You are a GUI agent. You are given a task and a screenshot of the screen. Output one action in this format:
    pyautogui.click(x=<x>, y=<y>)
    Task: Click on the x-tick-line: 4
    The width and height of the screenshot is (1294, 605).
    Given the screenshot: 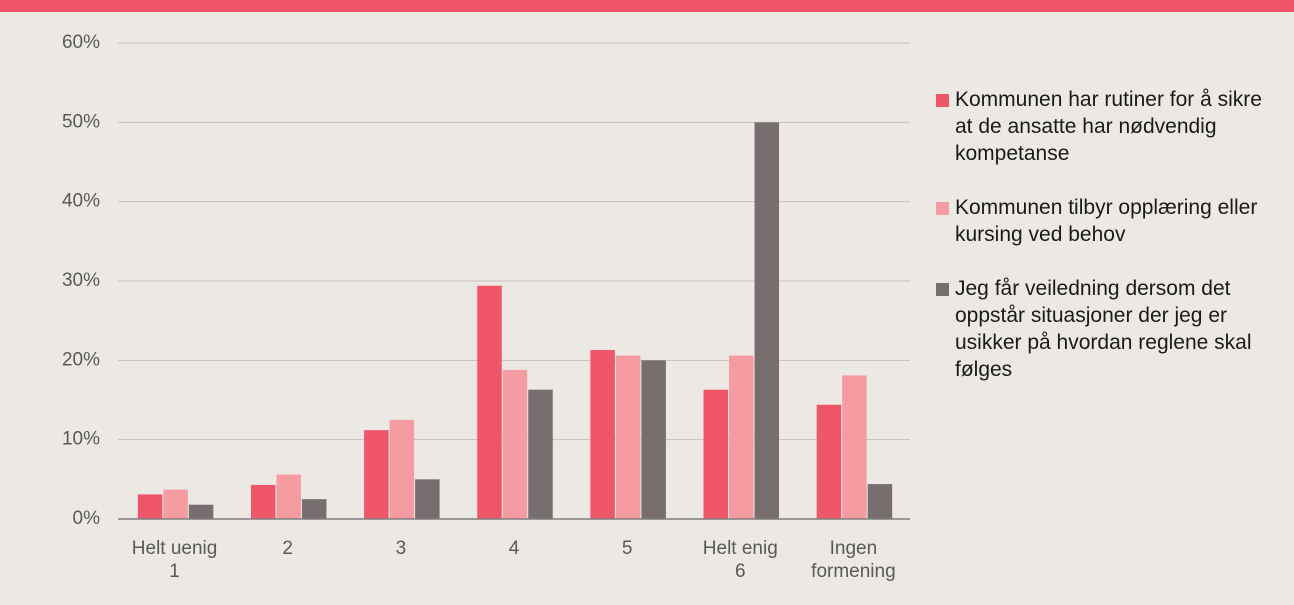 What is the action you would take?
    pyautogui.click(x=514, y=548)
    